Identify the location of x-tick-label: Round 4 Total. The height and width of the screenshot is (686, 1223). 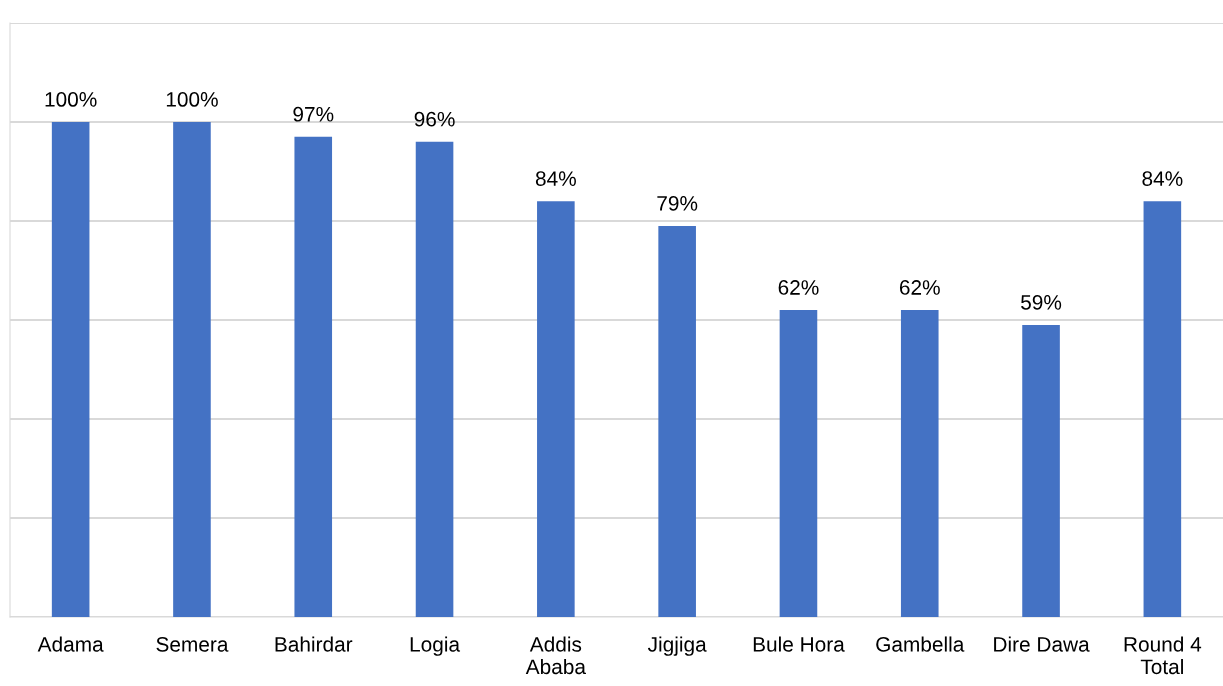
(1163, 655).